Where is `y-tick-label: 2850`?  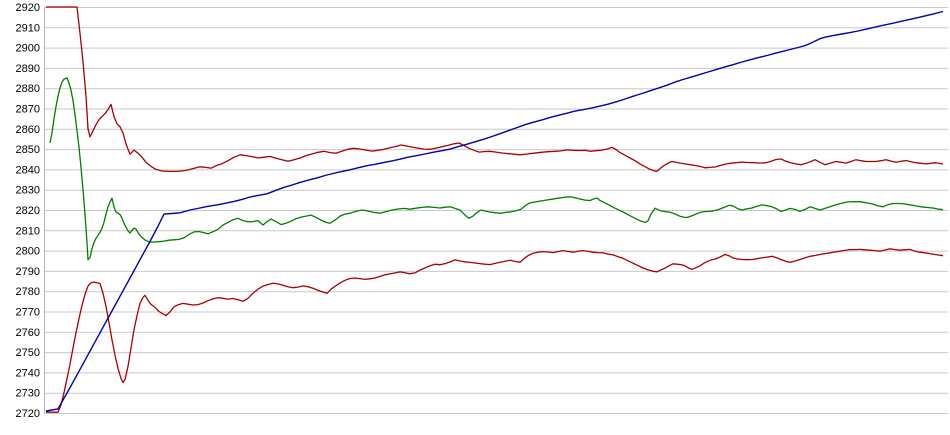
y-tick-label: 2850 is located at coordinates (28, 150).